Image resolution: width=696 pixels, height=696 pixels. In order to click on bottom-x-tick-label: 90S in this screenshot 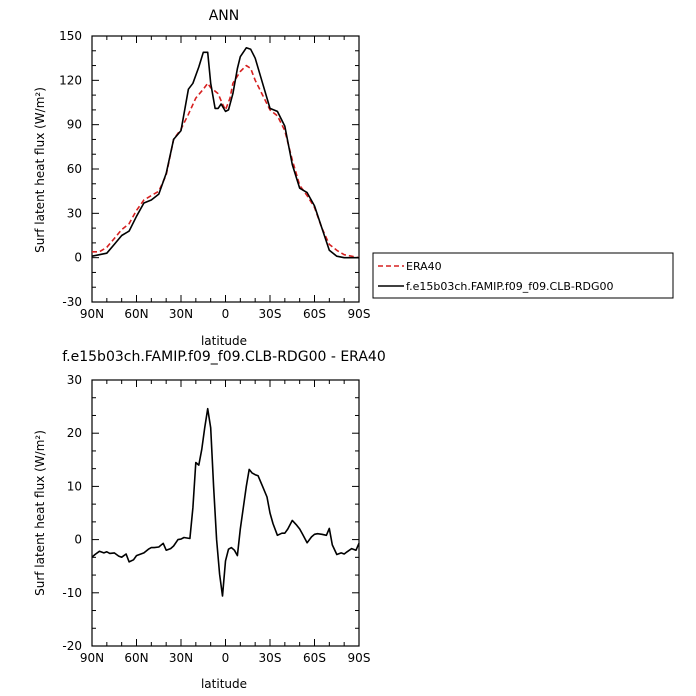, I will do `click(359, 658)`.